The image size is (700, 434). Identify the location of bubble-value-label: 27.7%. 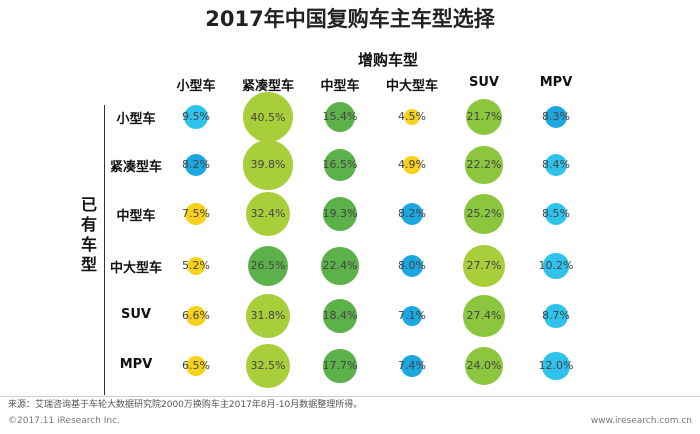
(484, 266).